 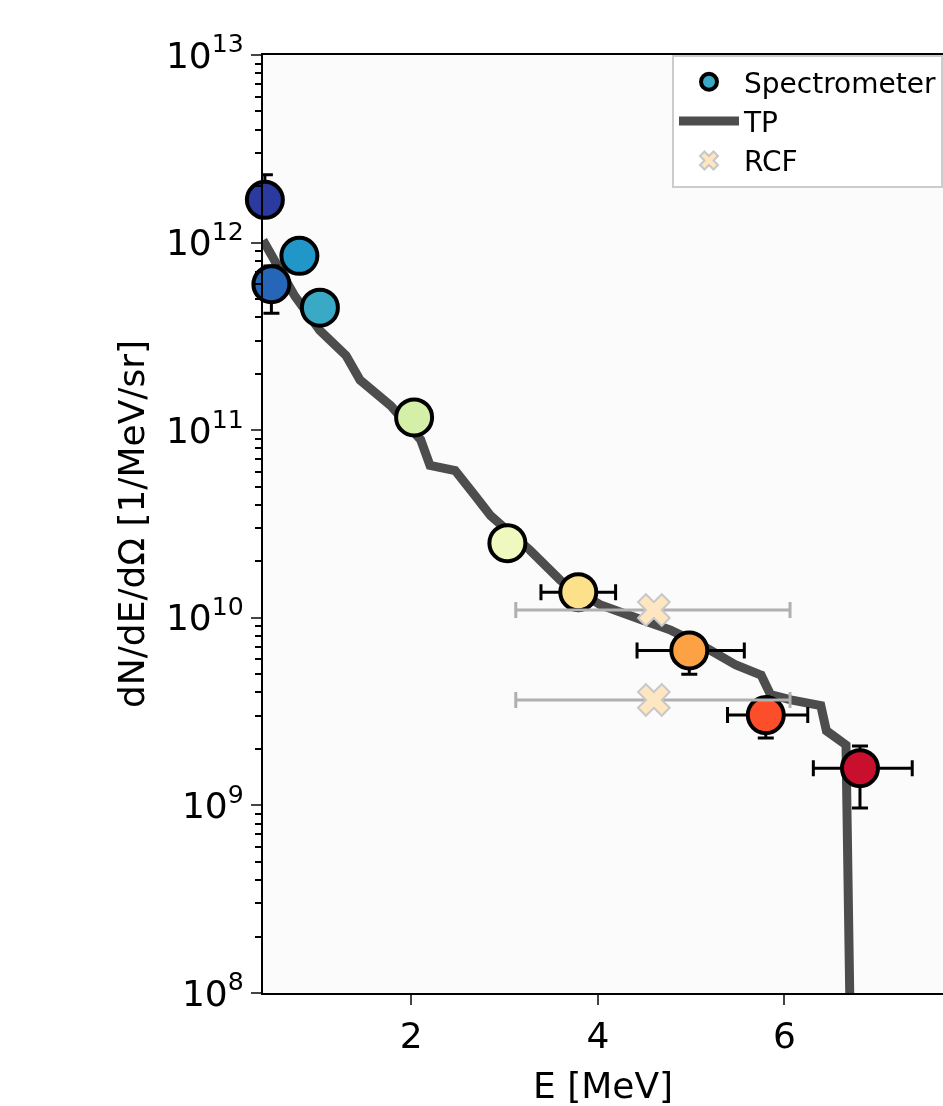 I want to click on y-tick-label: 10$^{8}$, so click(x=212, y=990).